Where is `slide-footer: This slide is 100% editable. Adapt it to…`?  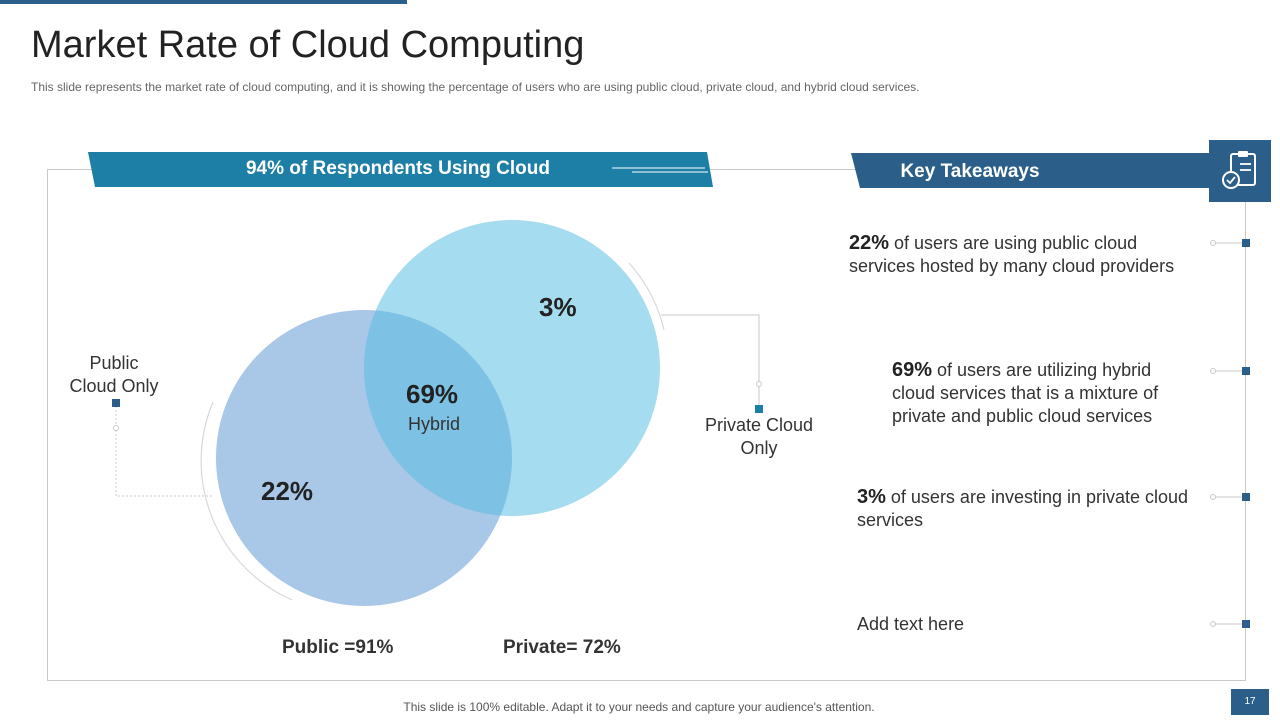
slide-footer: This slide is 100% editable. Adapt it to… is located at coordinates (639, 707).